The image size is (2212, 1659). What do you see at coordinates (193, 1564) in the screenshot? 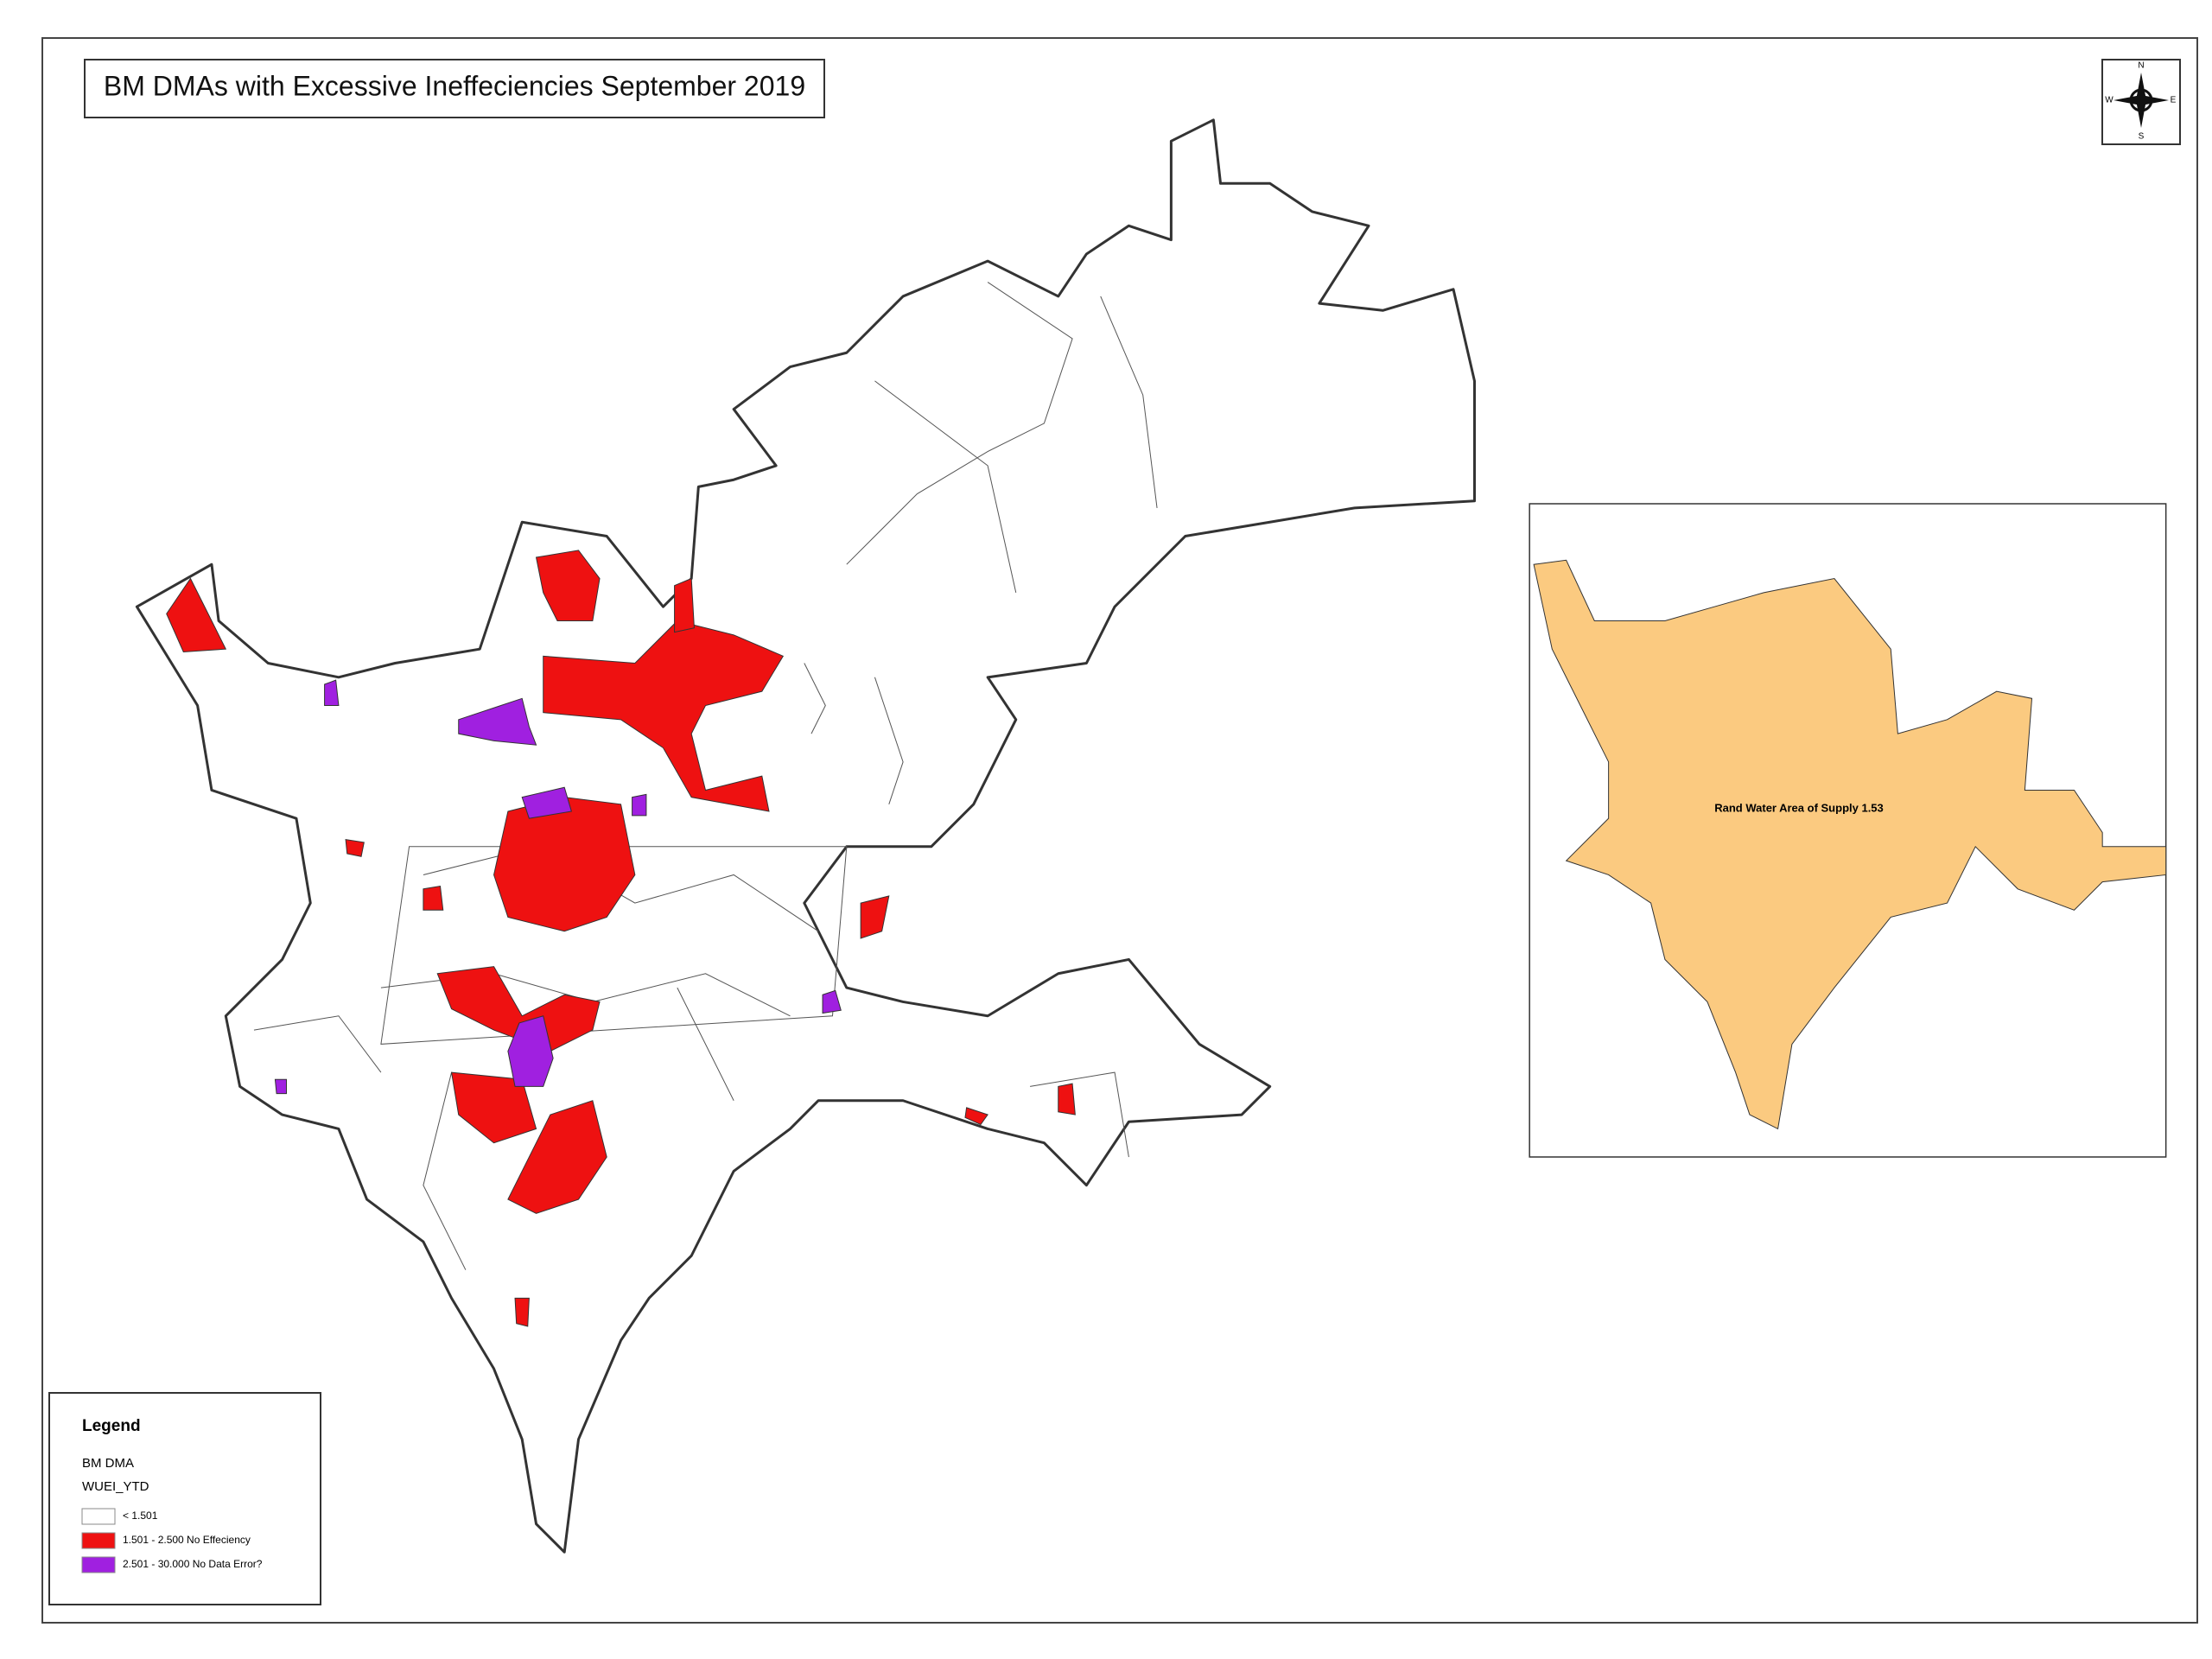
I see `legend-label: 2.501 - 30.000 No Data Error?` at bounding box center [193, 1564].